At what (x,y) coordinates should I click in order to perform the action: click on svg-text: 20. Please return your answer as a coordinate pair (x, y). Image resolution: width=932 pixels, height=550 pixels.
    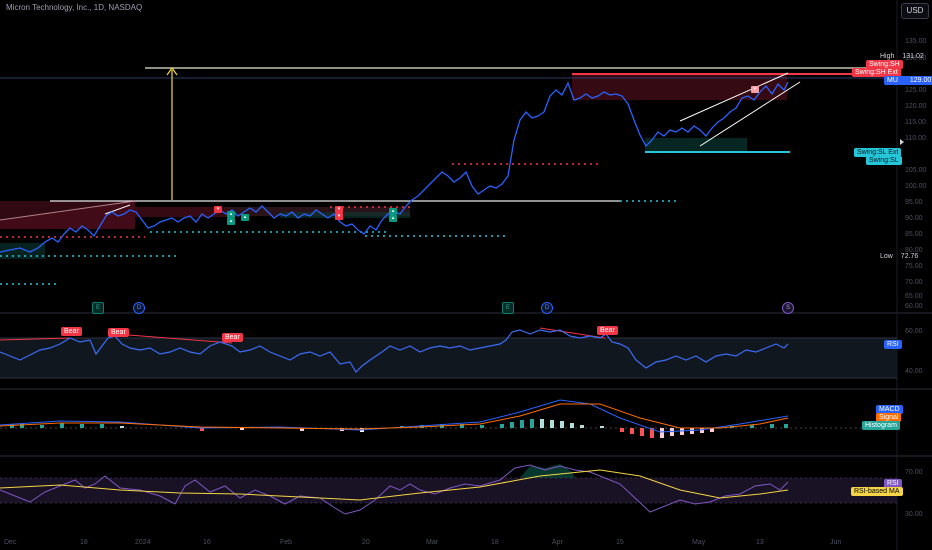
    Looking at the image, I should click on (366, 542).